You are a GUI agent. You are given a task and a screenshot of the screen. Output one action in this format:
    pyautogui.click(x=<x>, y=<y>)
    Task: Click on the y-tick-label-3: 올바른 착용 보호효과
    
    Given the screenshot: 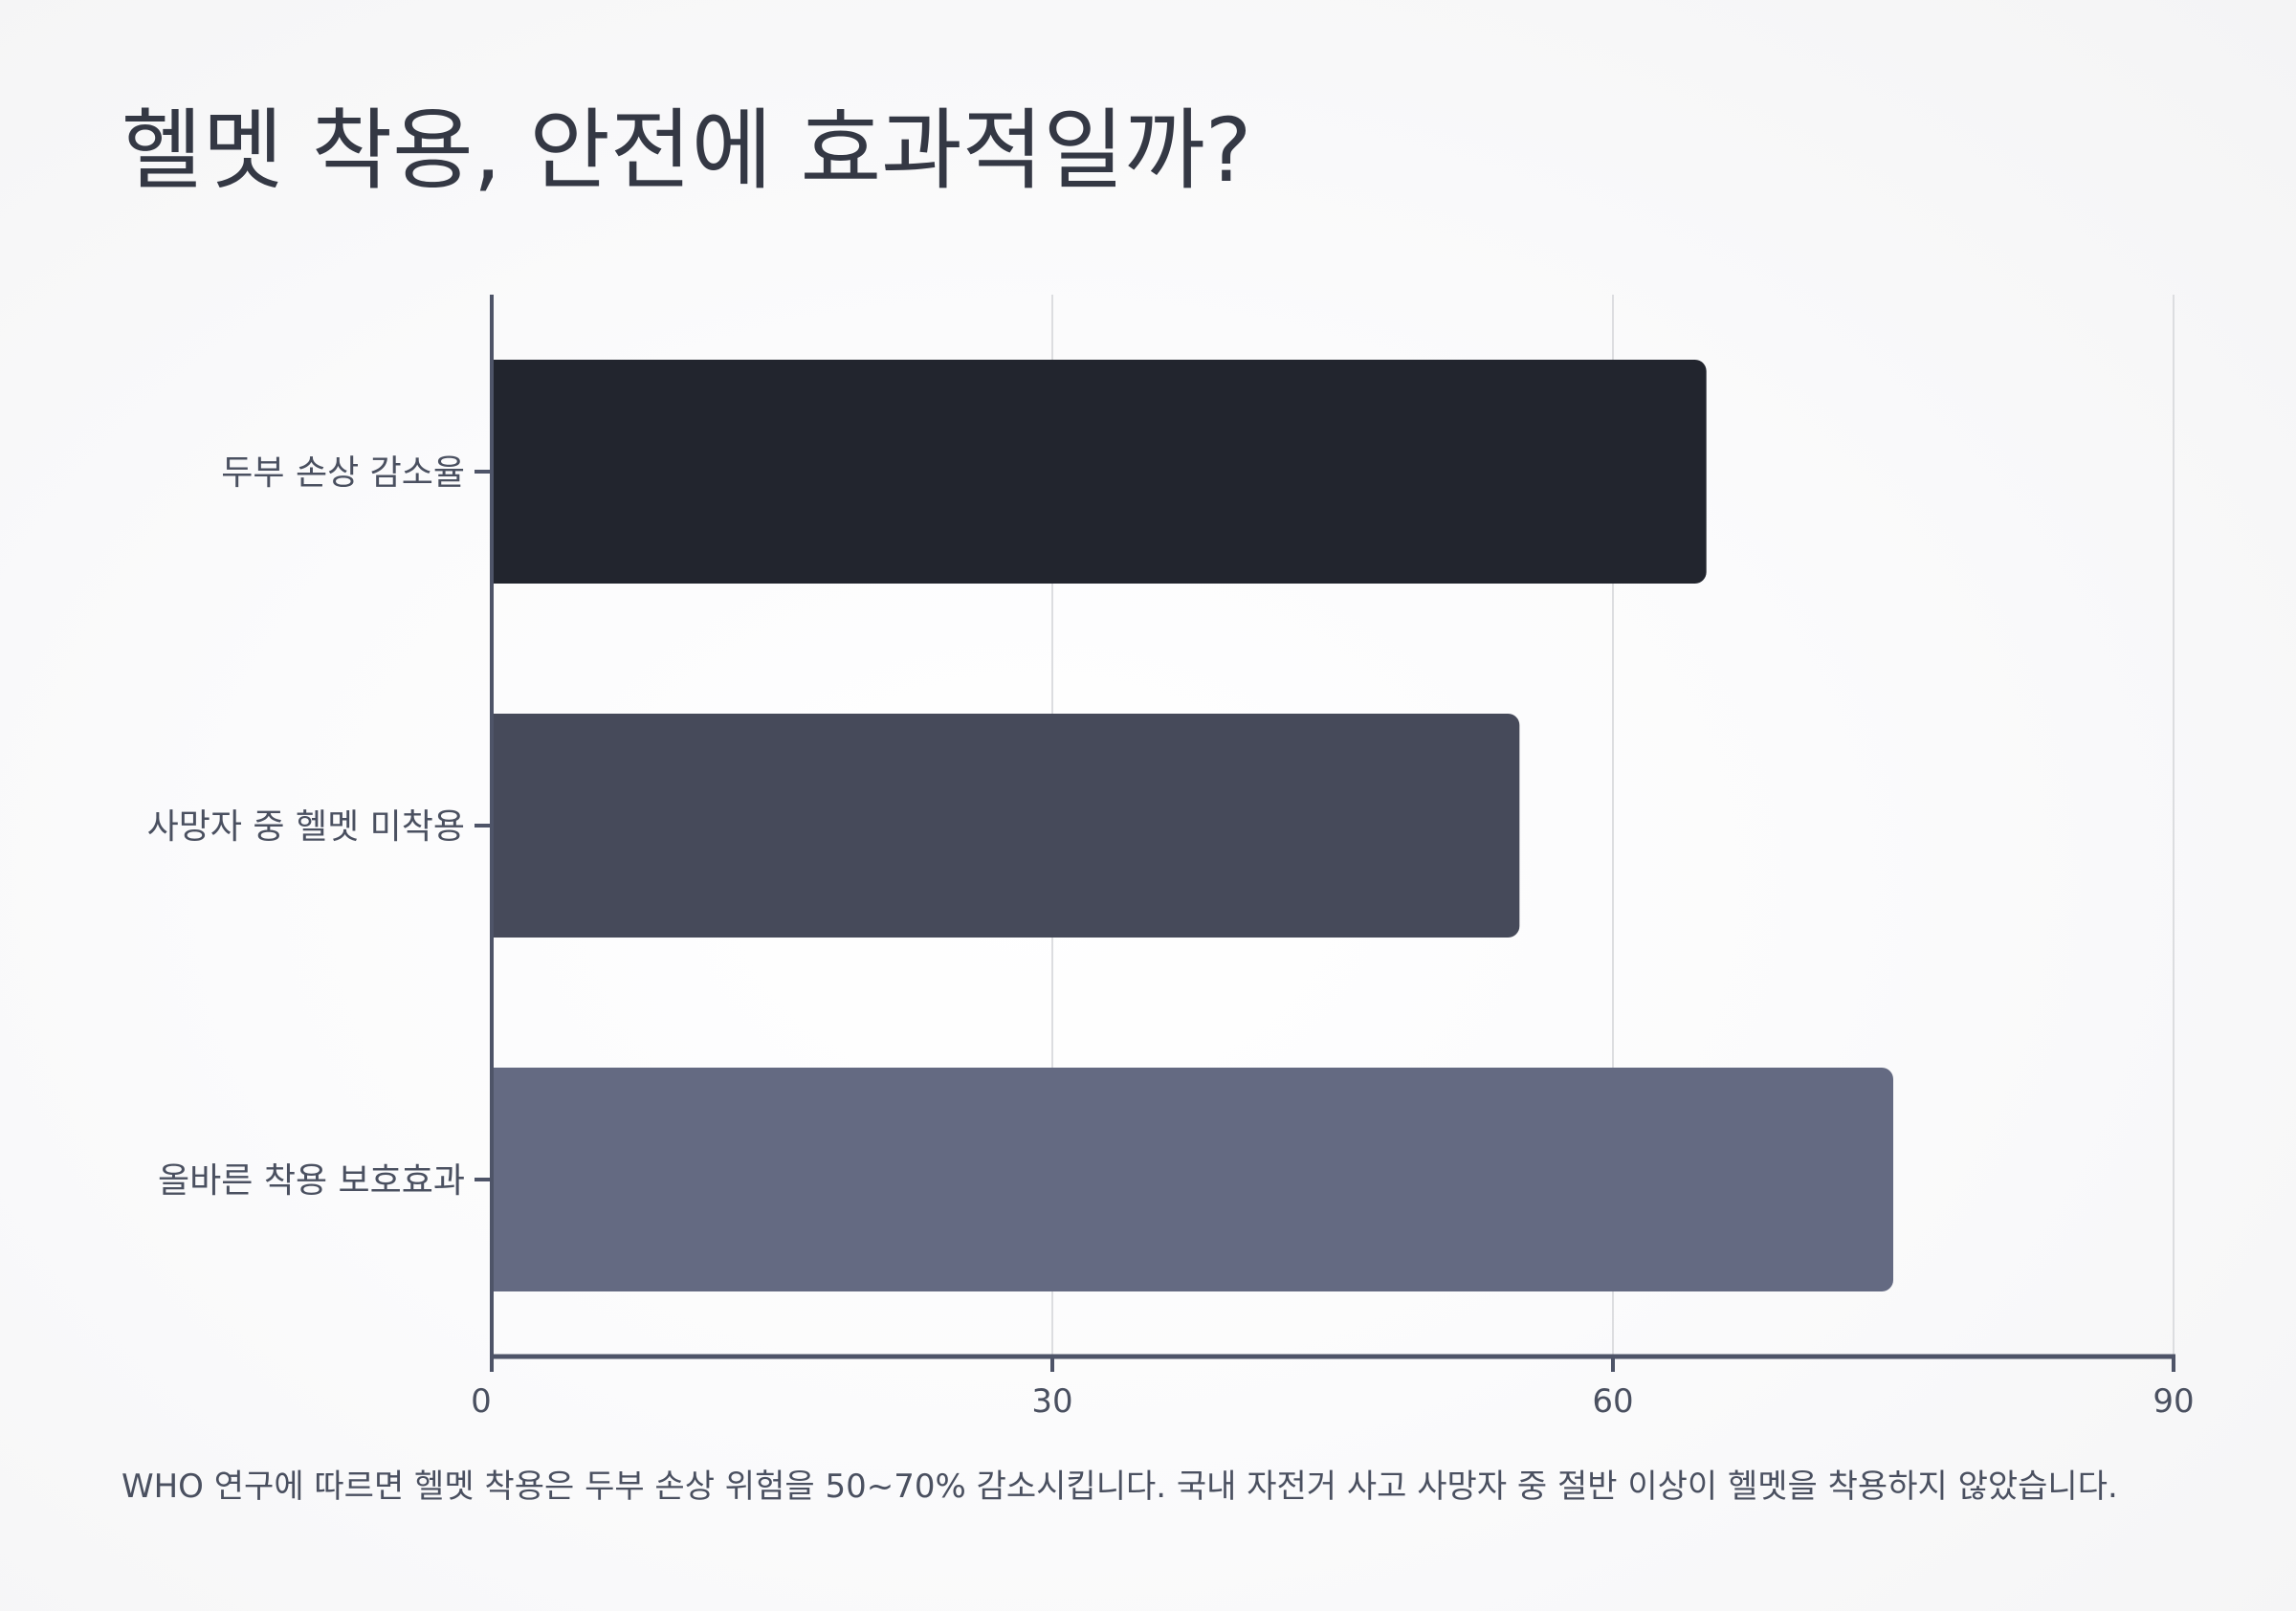 What is the action you would take?
    pyautogui.click(x=311, y=1181)
    